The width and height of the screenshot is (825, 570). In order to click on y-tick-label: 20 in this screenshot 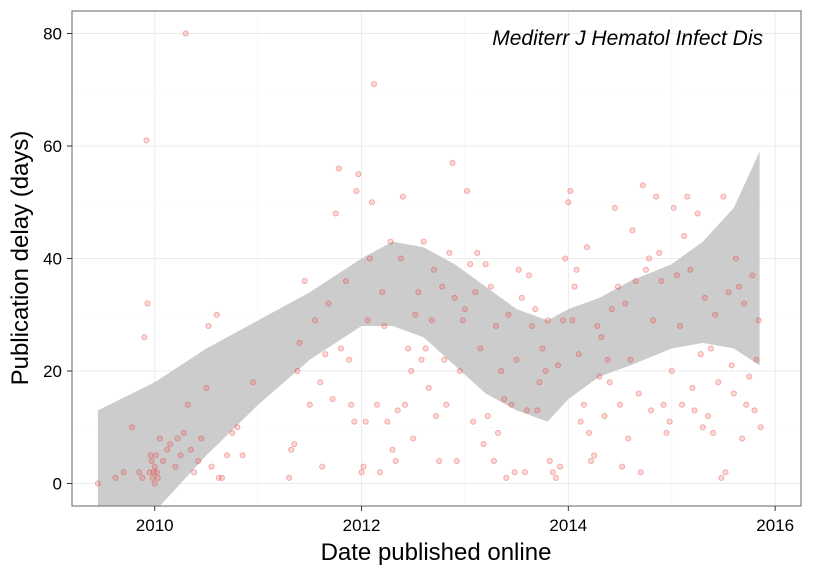, I will do `click(52, 371)`.